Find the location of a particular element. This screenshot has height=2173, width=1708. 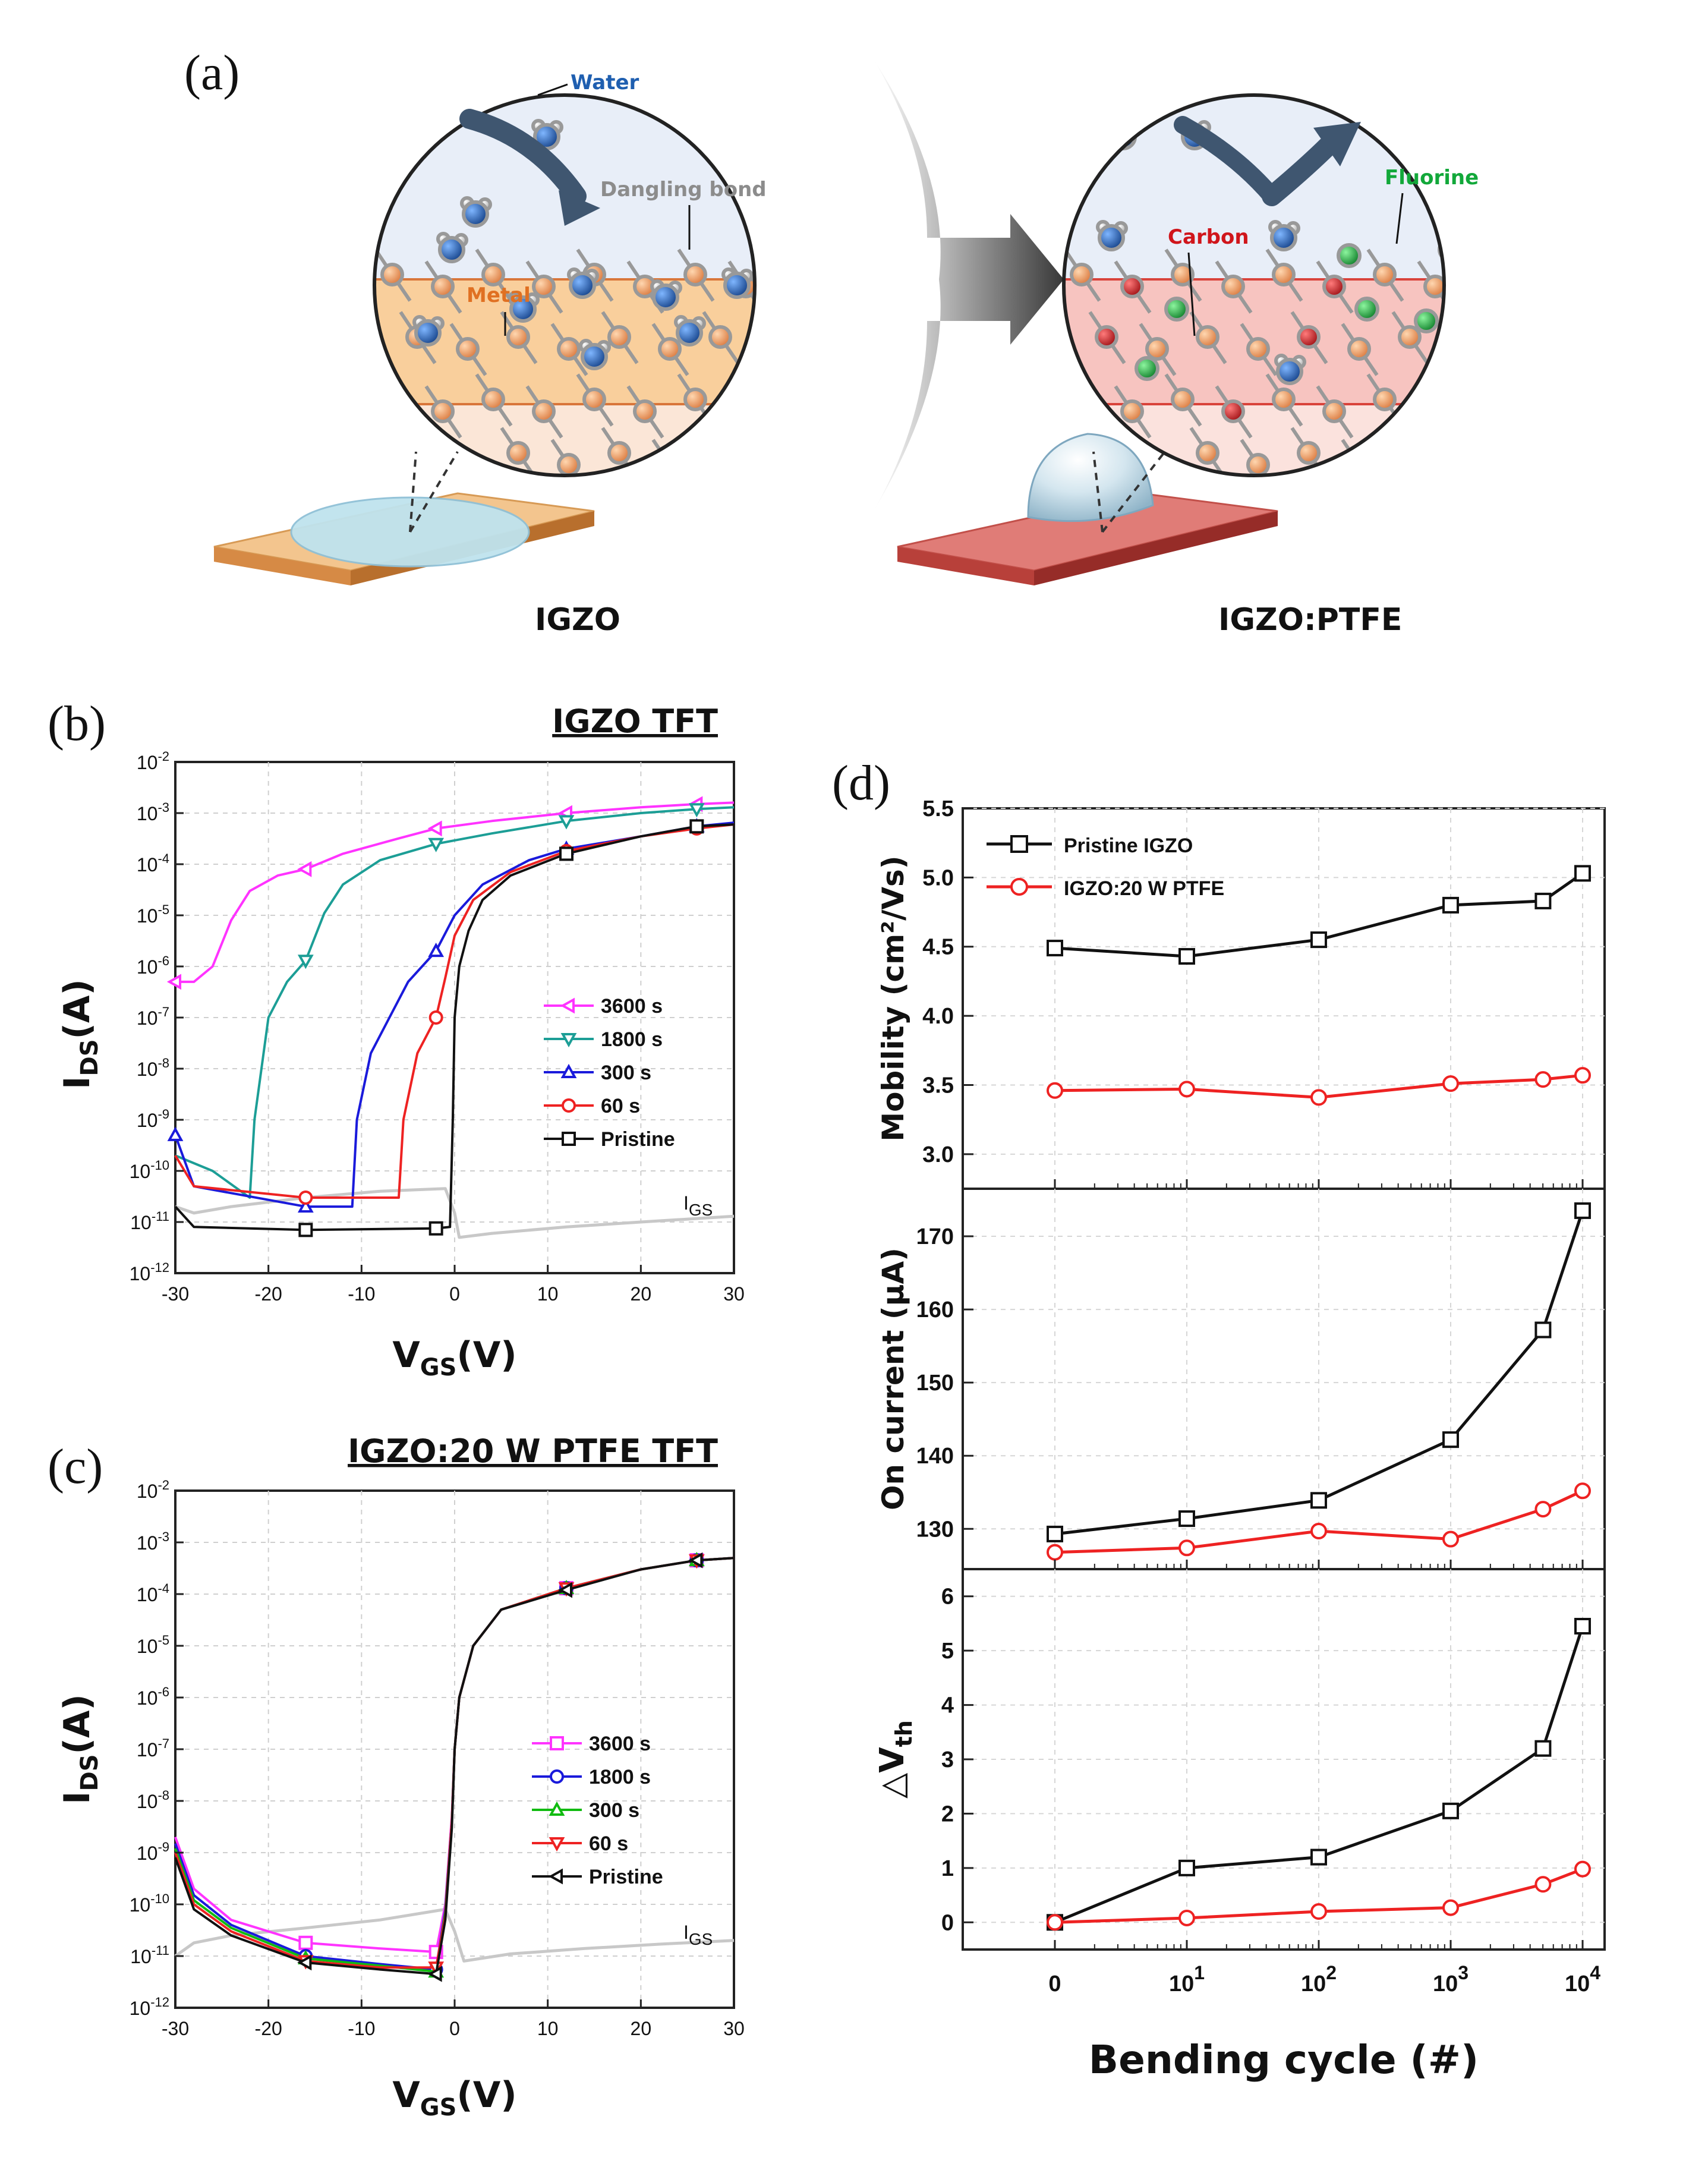

legend-marker-pristine-igzo is located at coordinates (1019, 844).